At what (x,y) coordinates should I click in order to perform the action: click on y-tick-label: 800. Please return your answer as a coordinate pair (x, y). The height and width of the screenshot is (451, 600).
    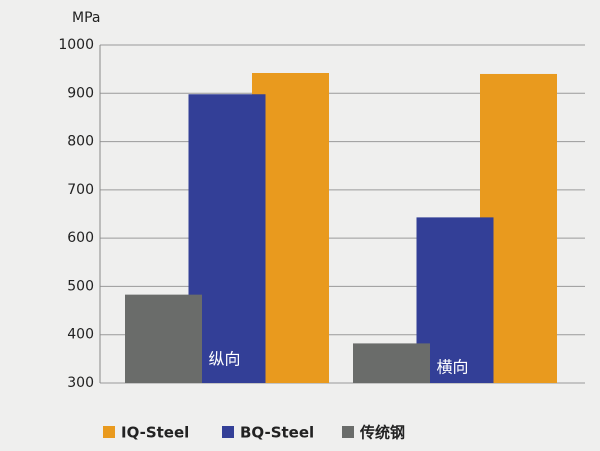
    Looking at the image, I should click on (80, 142).